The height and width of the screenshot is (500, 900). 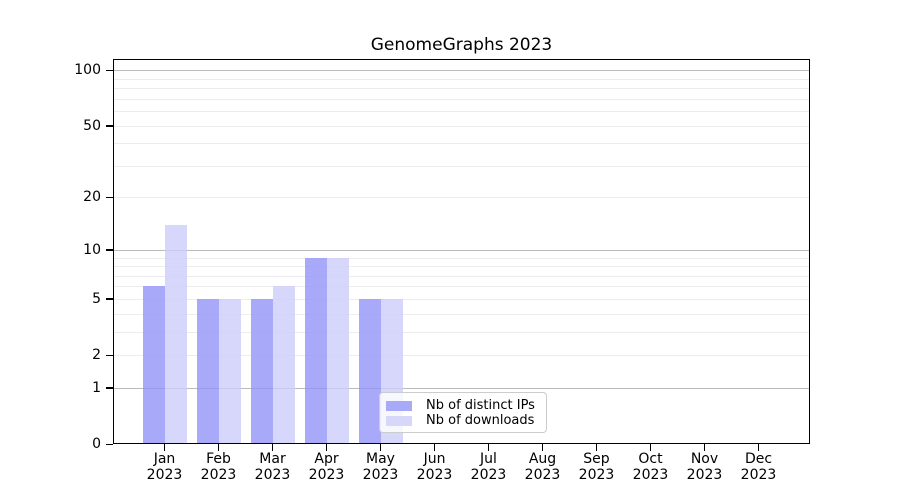 I want to click on legend-label-downloads: Nb of downloads, so click(x=480, y=420).